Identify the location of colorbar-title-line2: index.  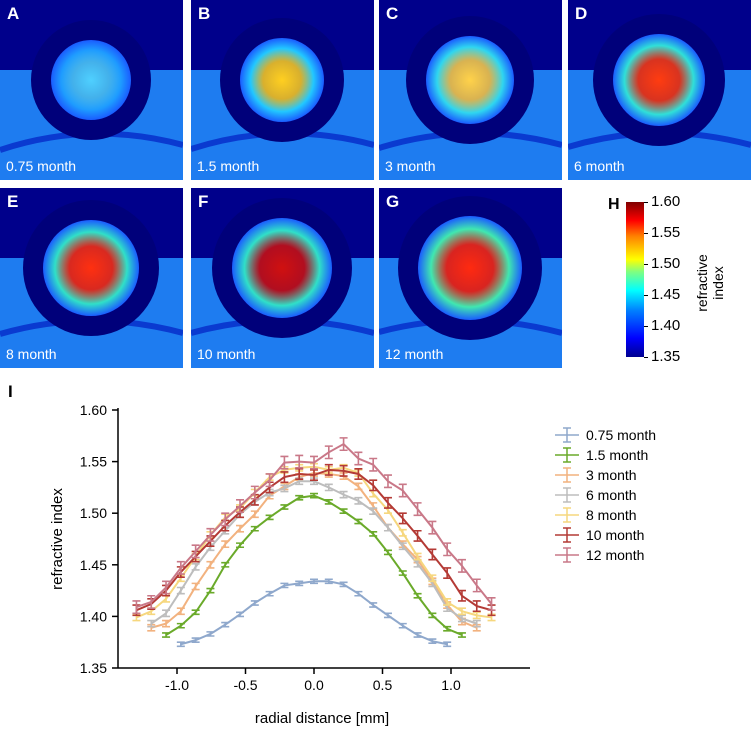
(718, 283).